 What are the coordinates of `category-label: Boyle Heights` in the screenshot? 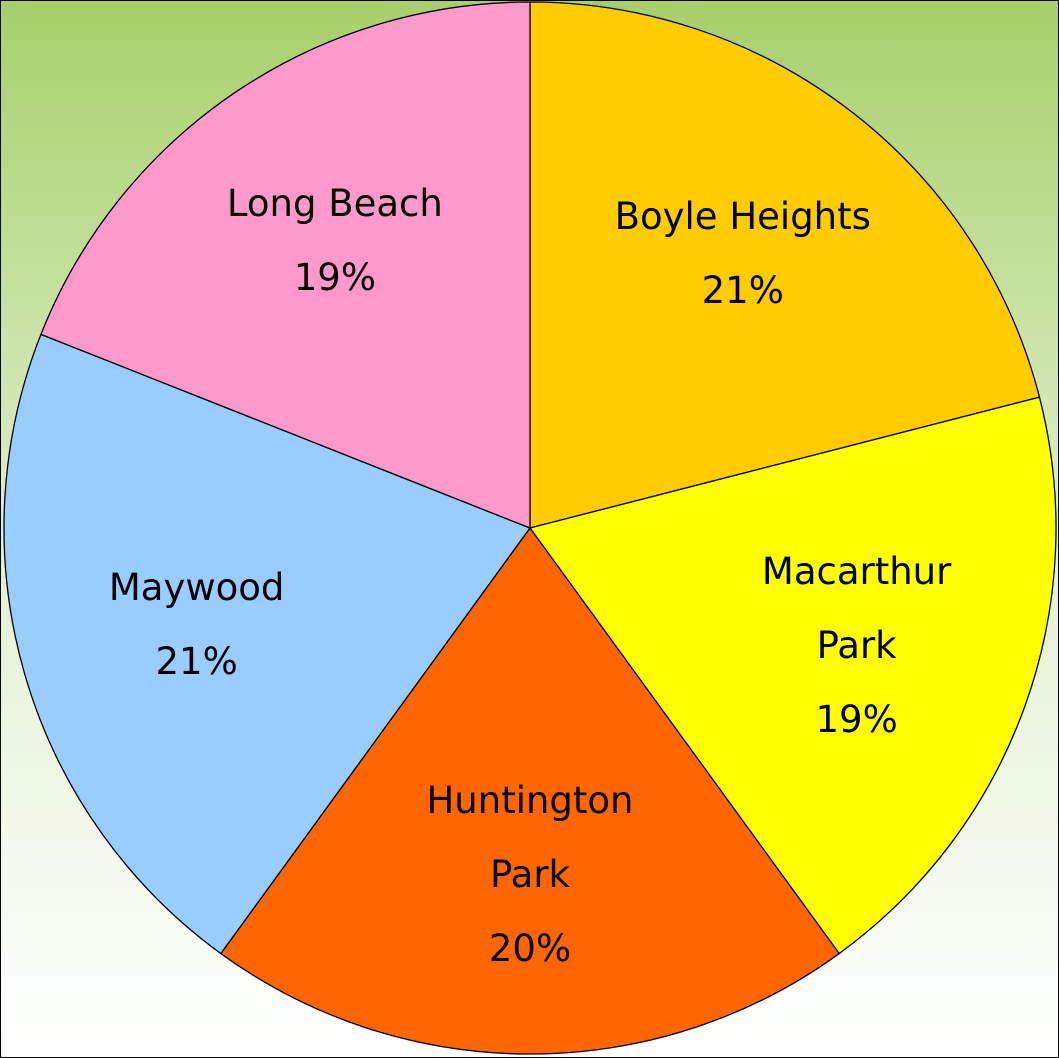 It's located at (742, 216).